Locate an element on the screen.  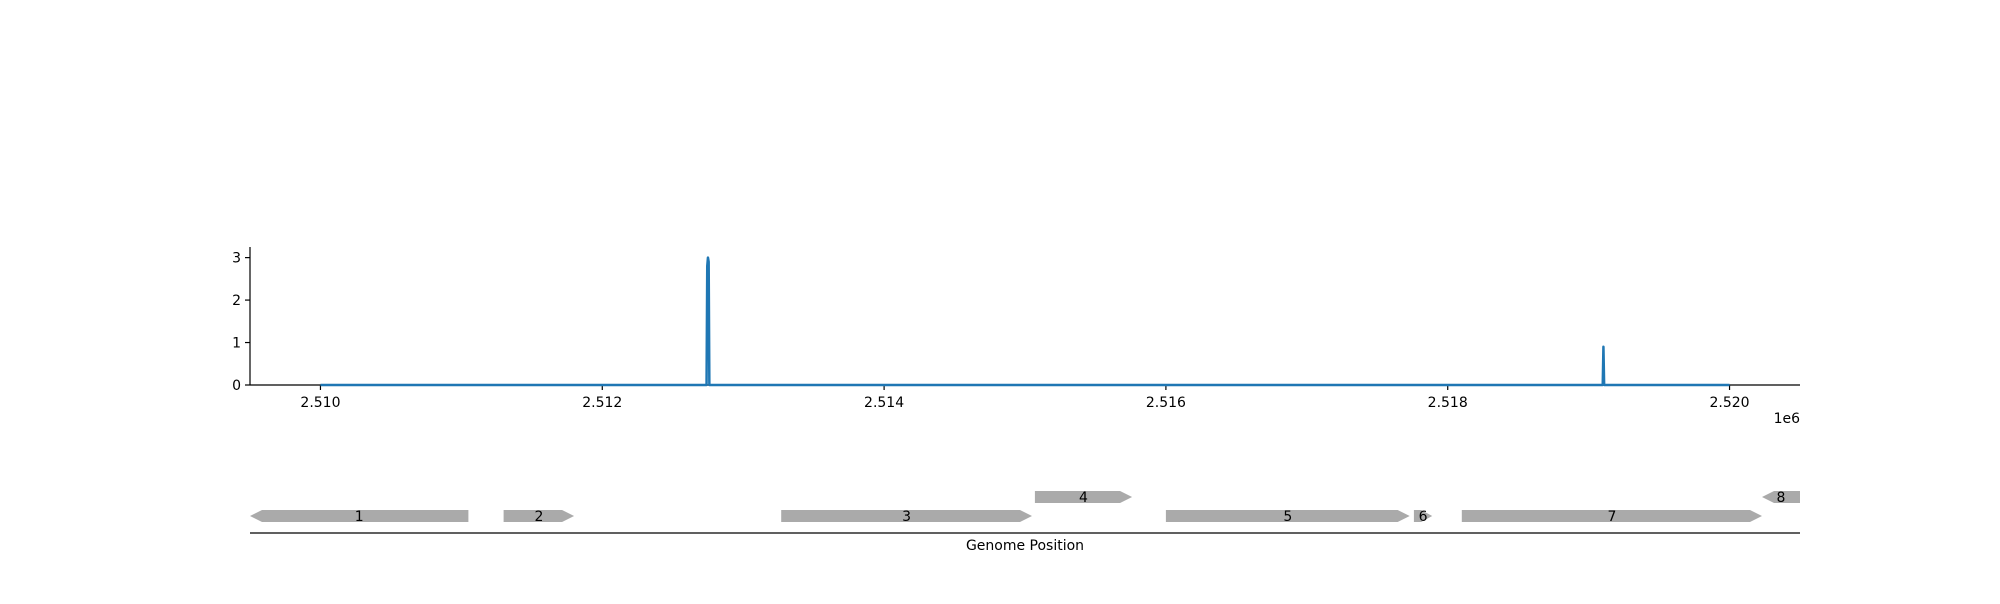
gene-arrows: 1 2 3 4 5 6 7 8 is located at coordinates (1025, 507).